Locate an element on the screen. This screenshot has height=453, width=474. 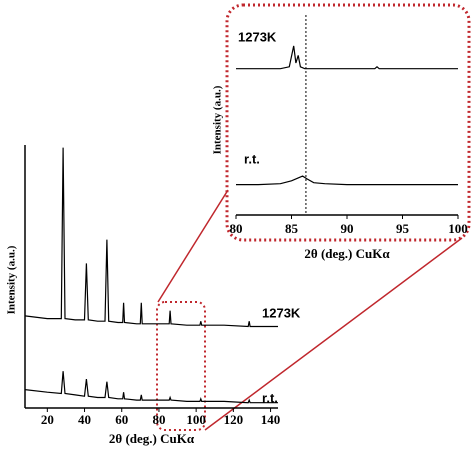
x-tick-label: 20 is located at coordinates (47, 419).